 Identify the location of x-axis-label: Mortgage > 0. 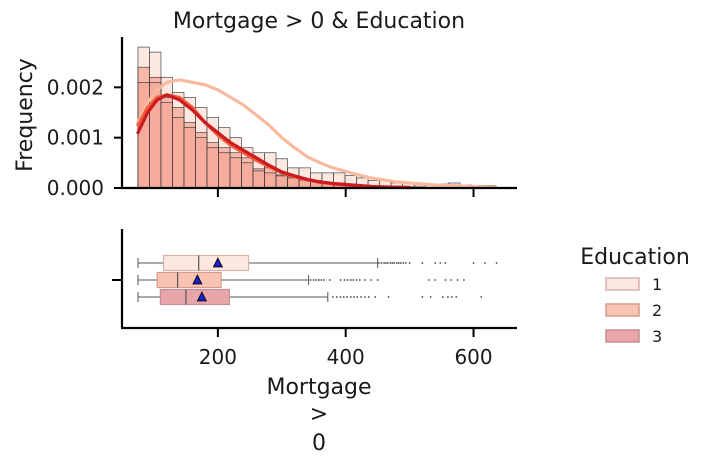
(318, 415).